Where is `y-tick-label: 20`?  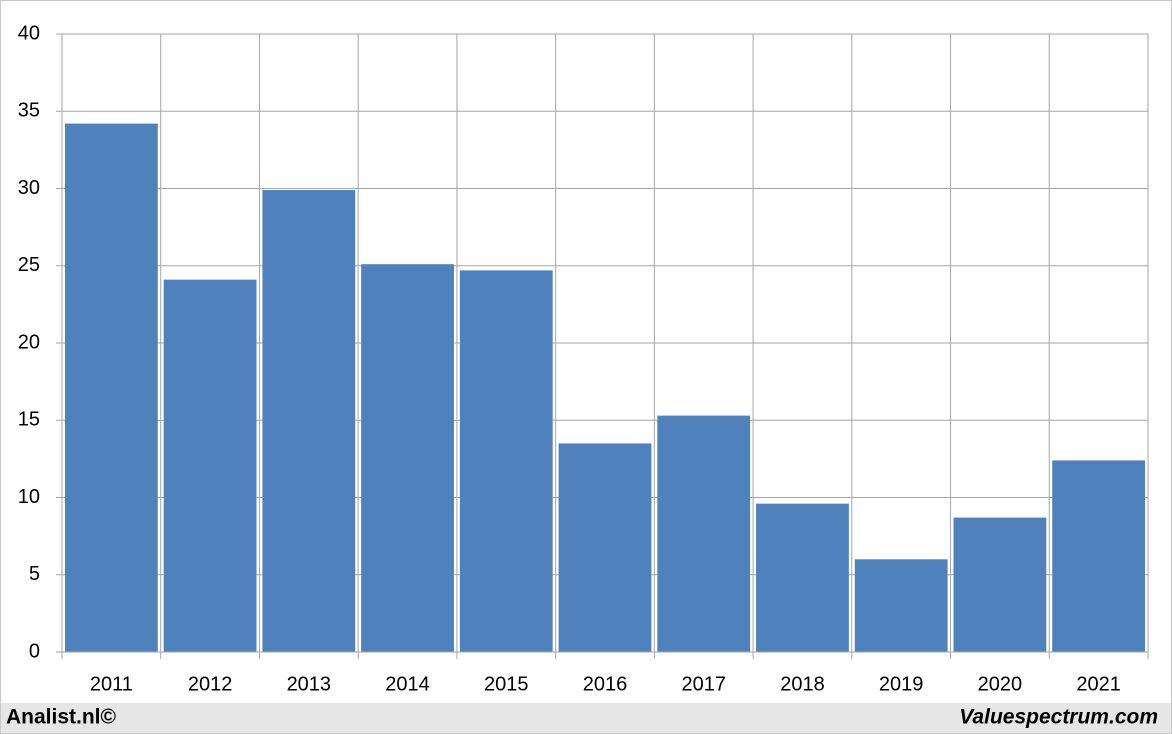
y-tick-label: 20 is located at coordinates (29, 342).